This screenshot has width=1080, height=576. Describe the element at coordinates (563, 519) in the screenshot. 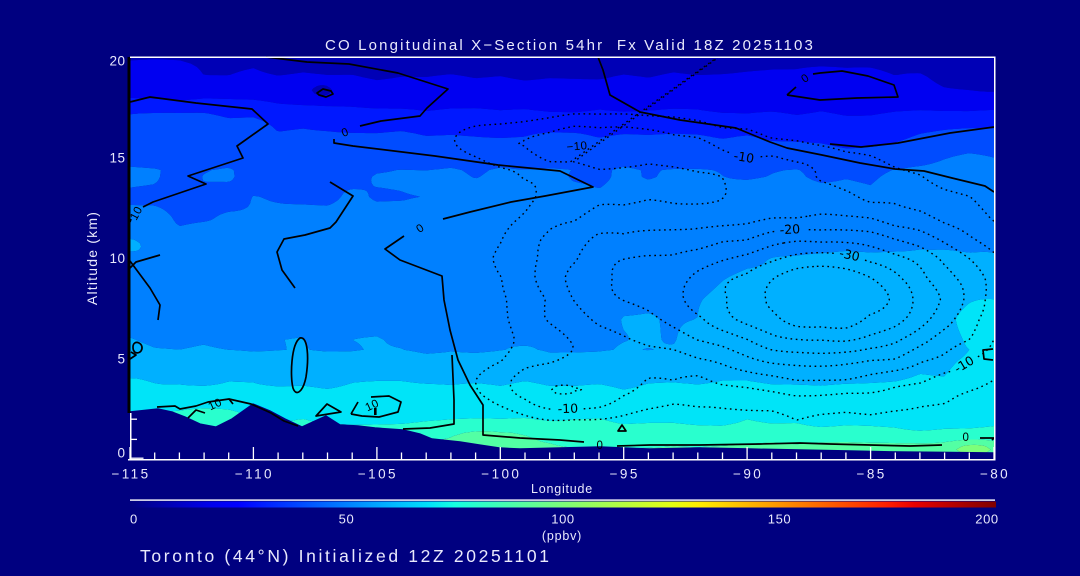

I see `svg-text: 100` at that location.